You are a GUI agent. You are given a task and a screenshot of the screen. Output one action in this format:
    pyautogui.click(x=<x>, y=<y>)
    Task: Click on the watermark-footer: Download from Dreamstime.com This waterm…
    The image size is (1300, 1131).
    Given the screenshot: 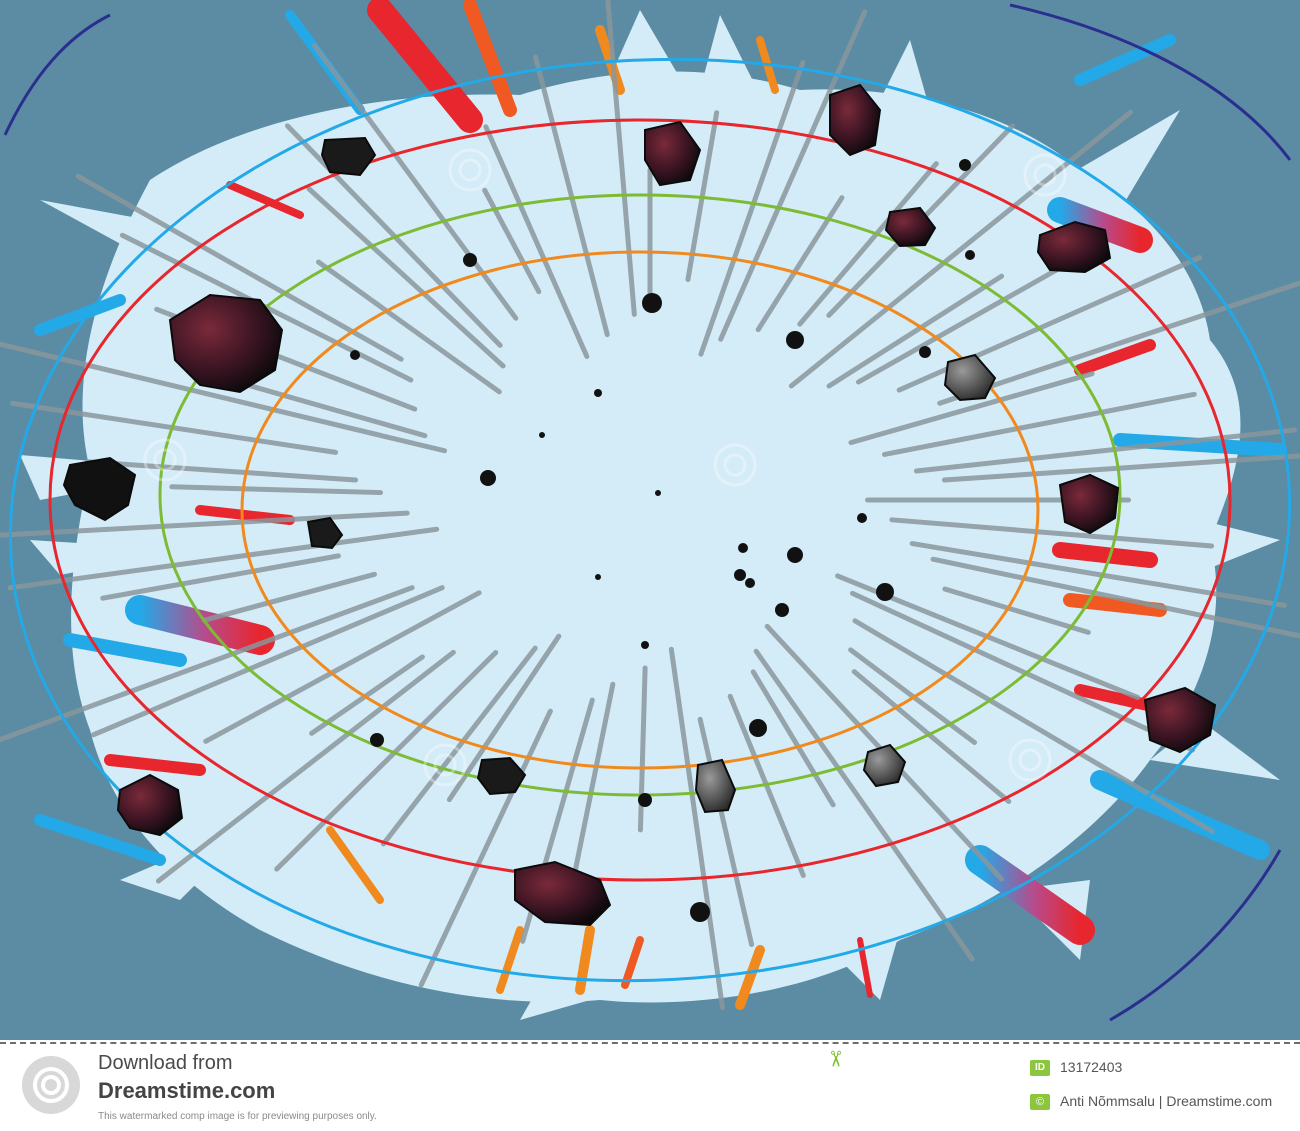 What is the action you would take?
    pyautogui.click(x=650, y=1085)
    